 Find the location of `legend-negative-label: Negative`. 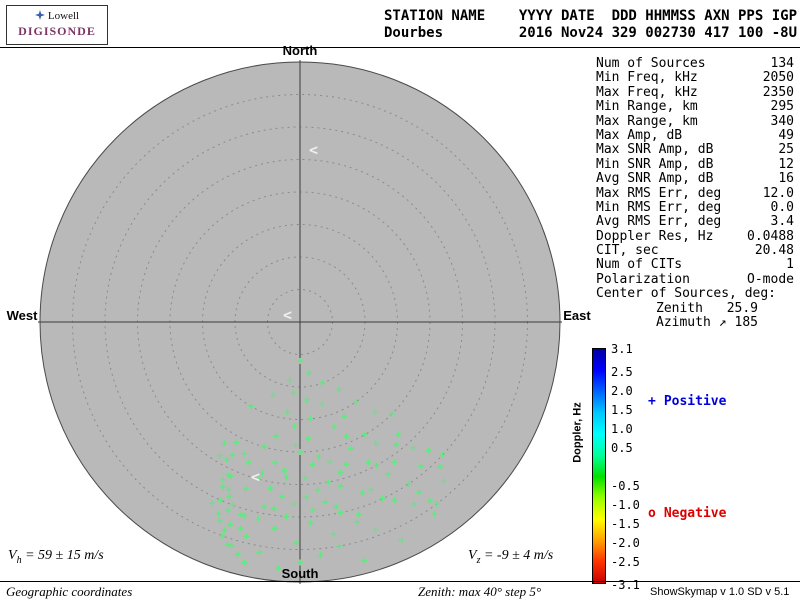

legend-negative-label: Negative is located at coordinates (695, 513).